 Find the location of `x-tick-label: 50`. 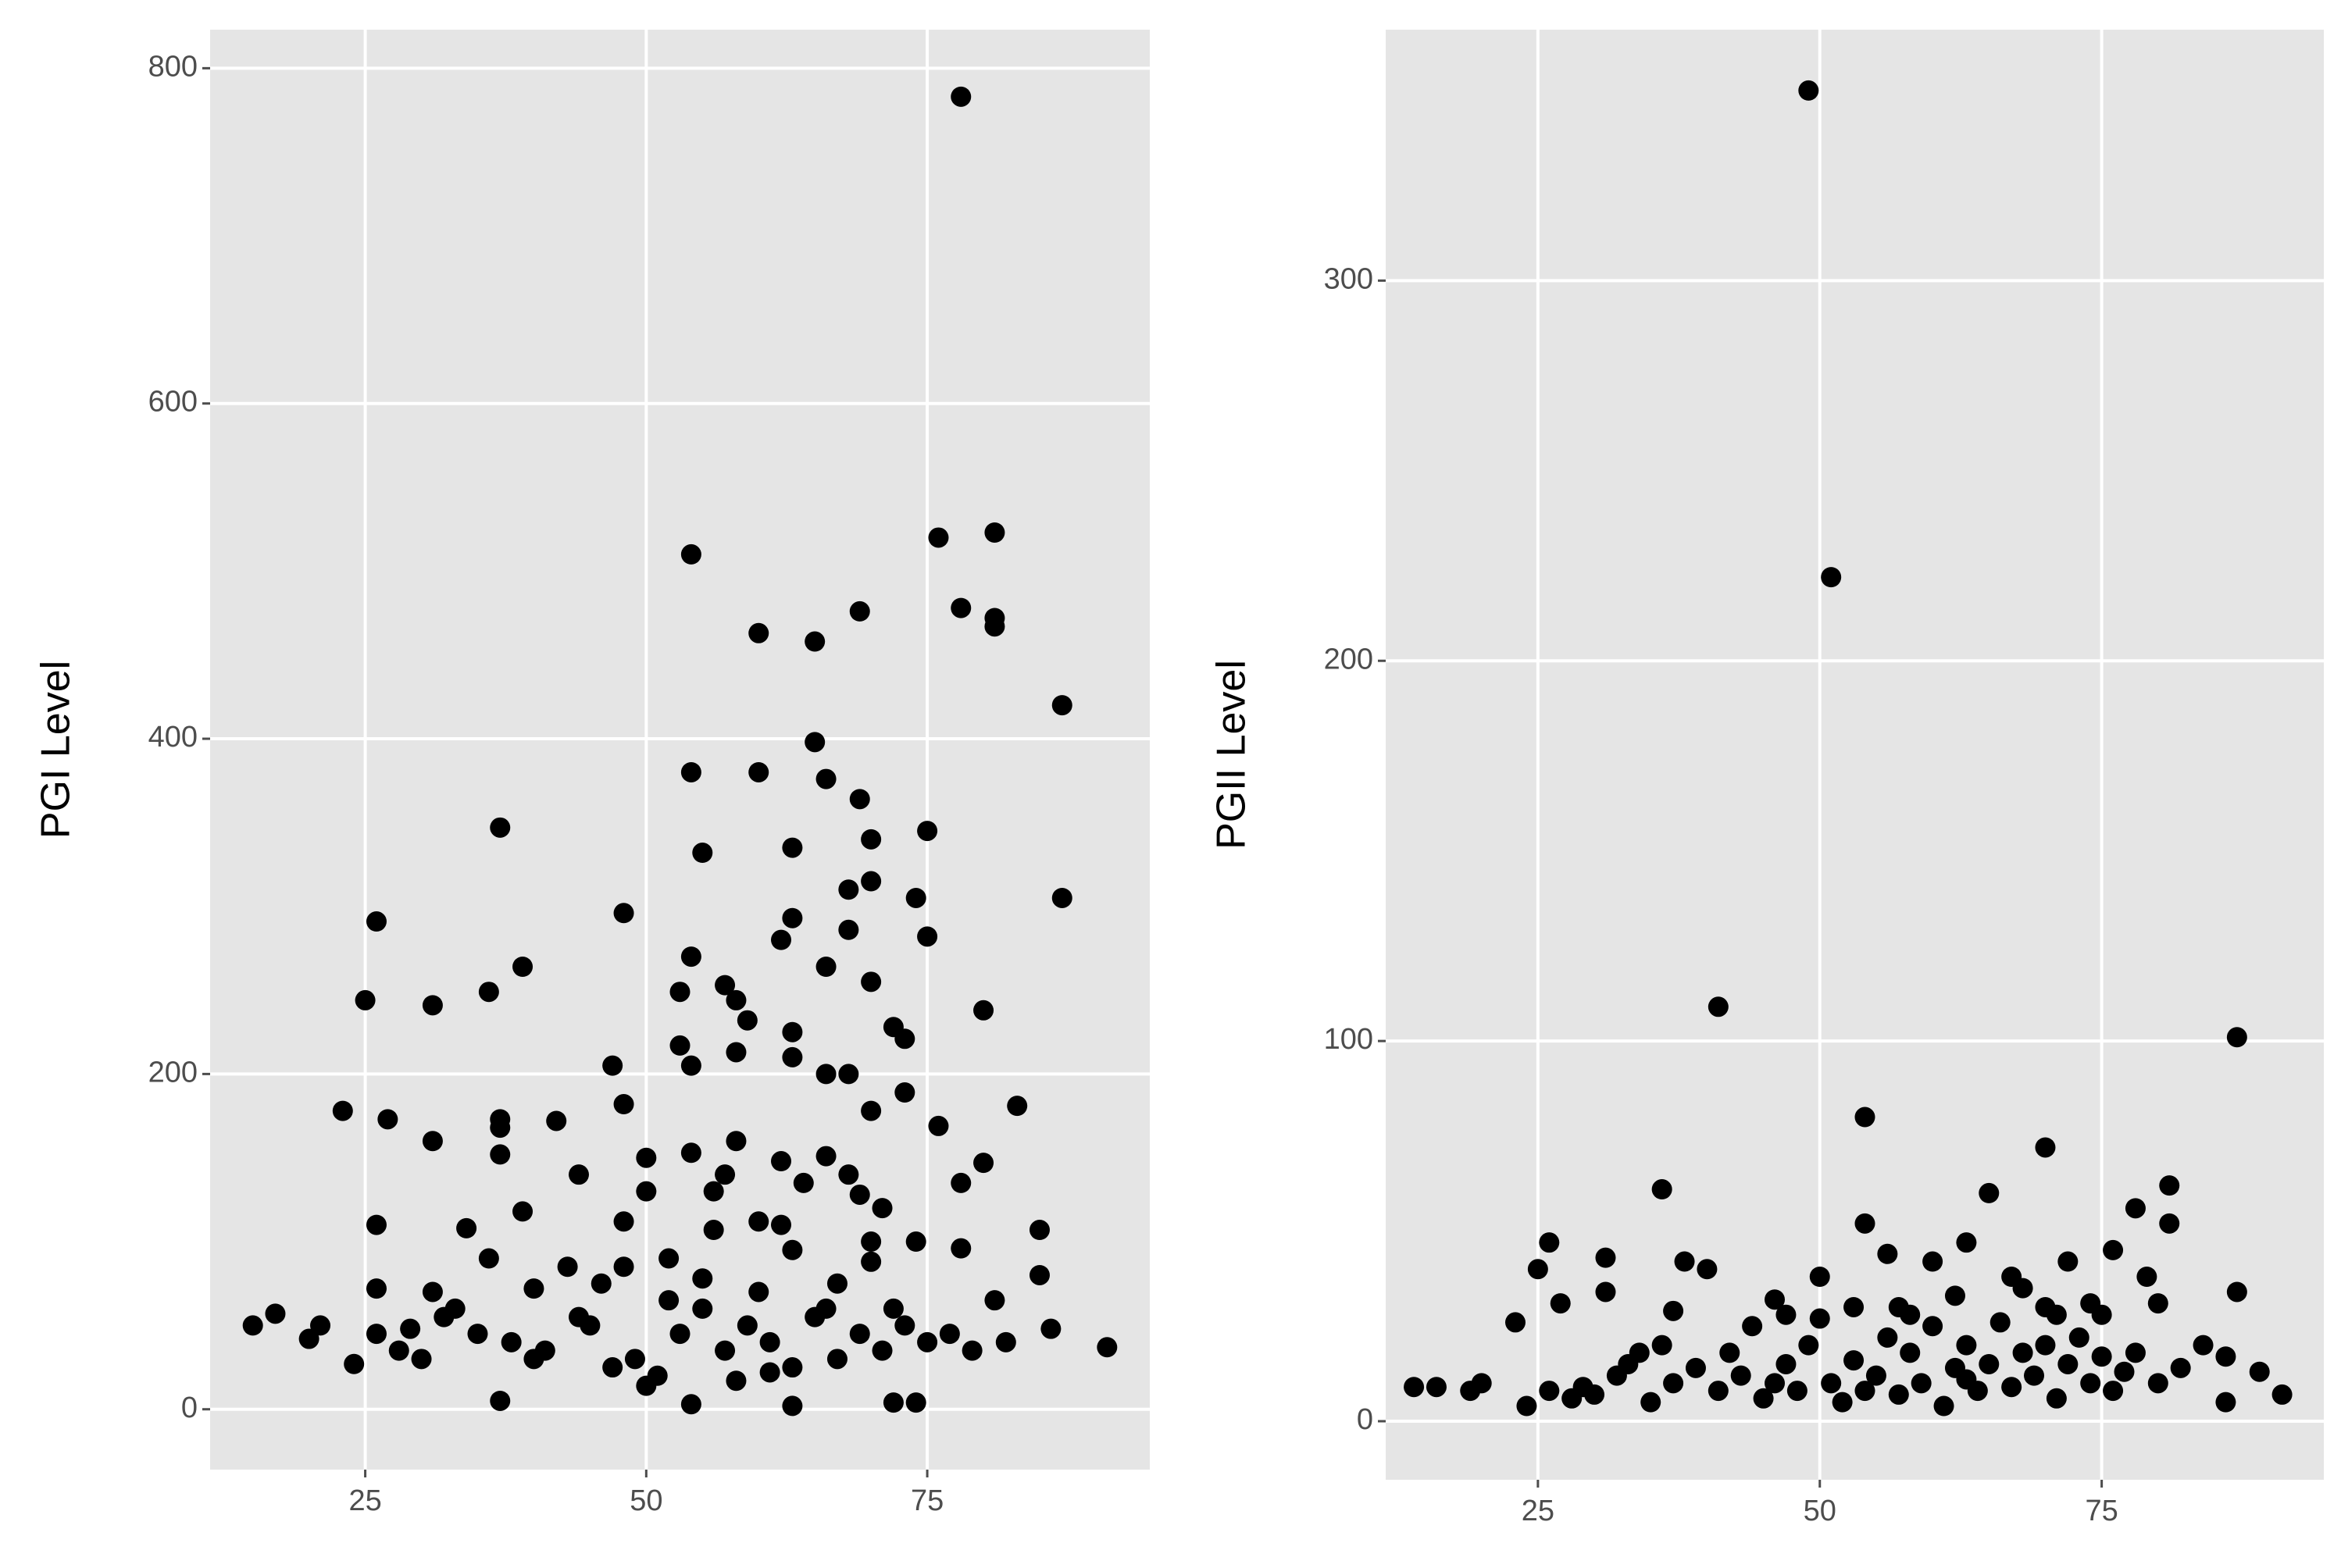

x-tick-label: 50 is located at coordinates (1820, 1511).